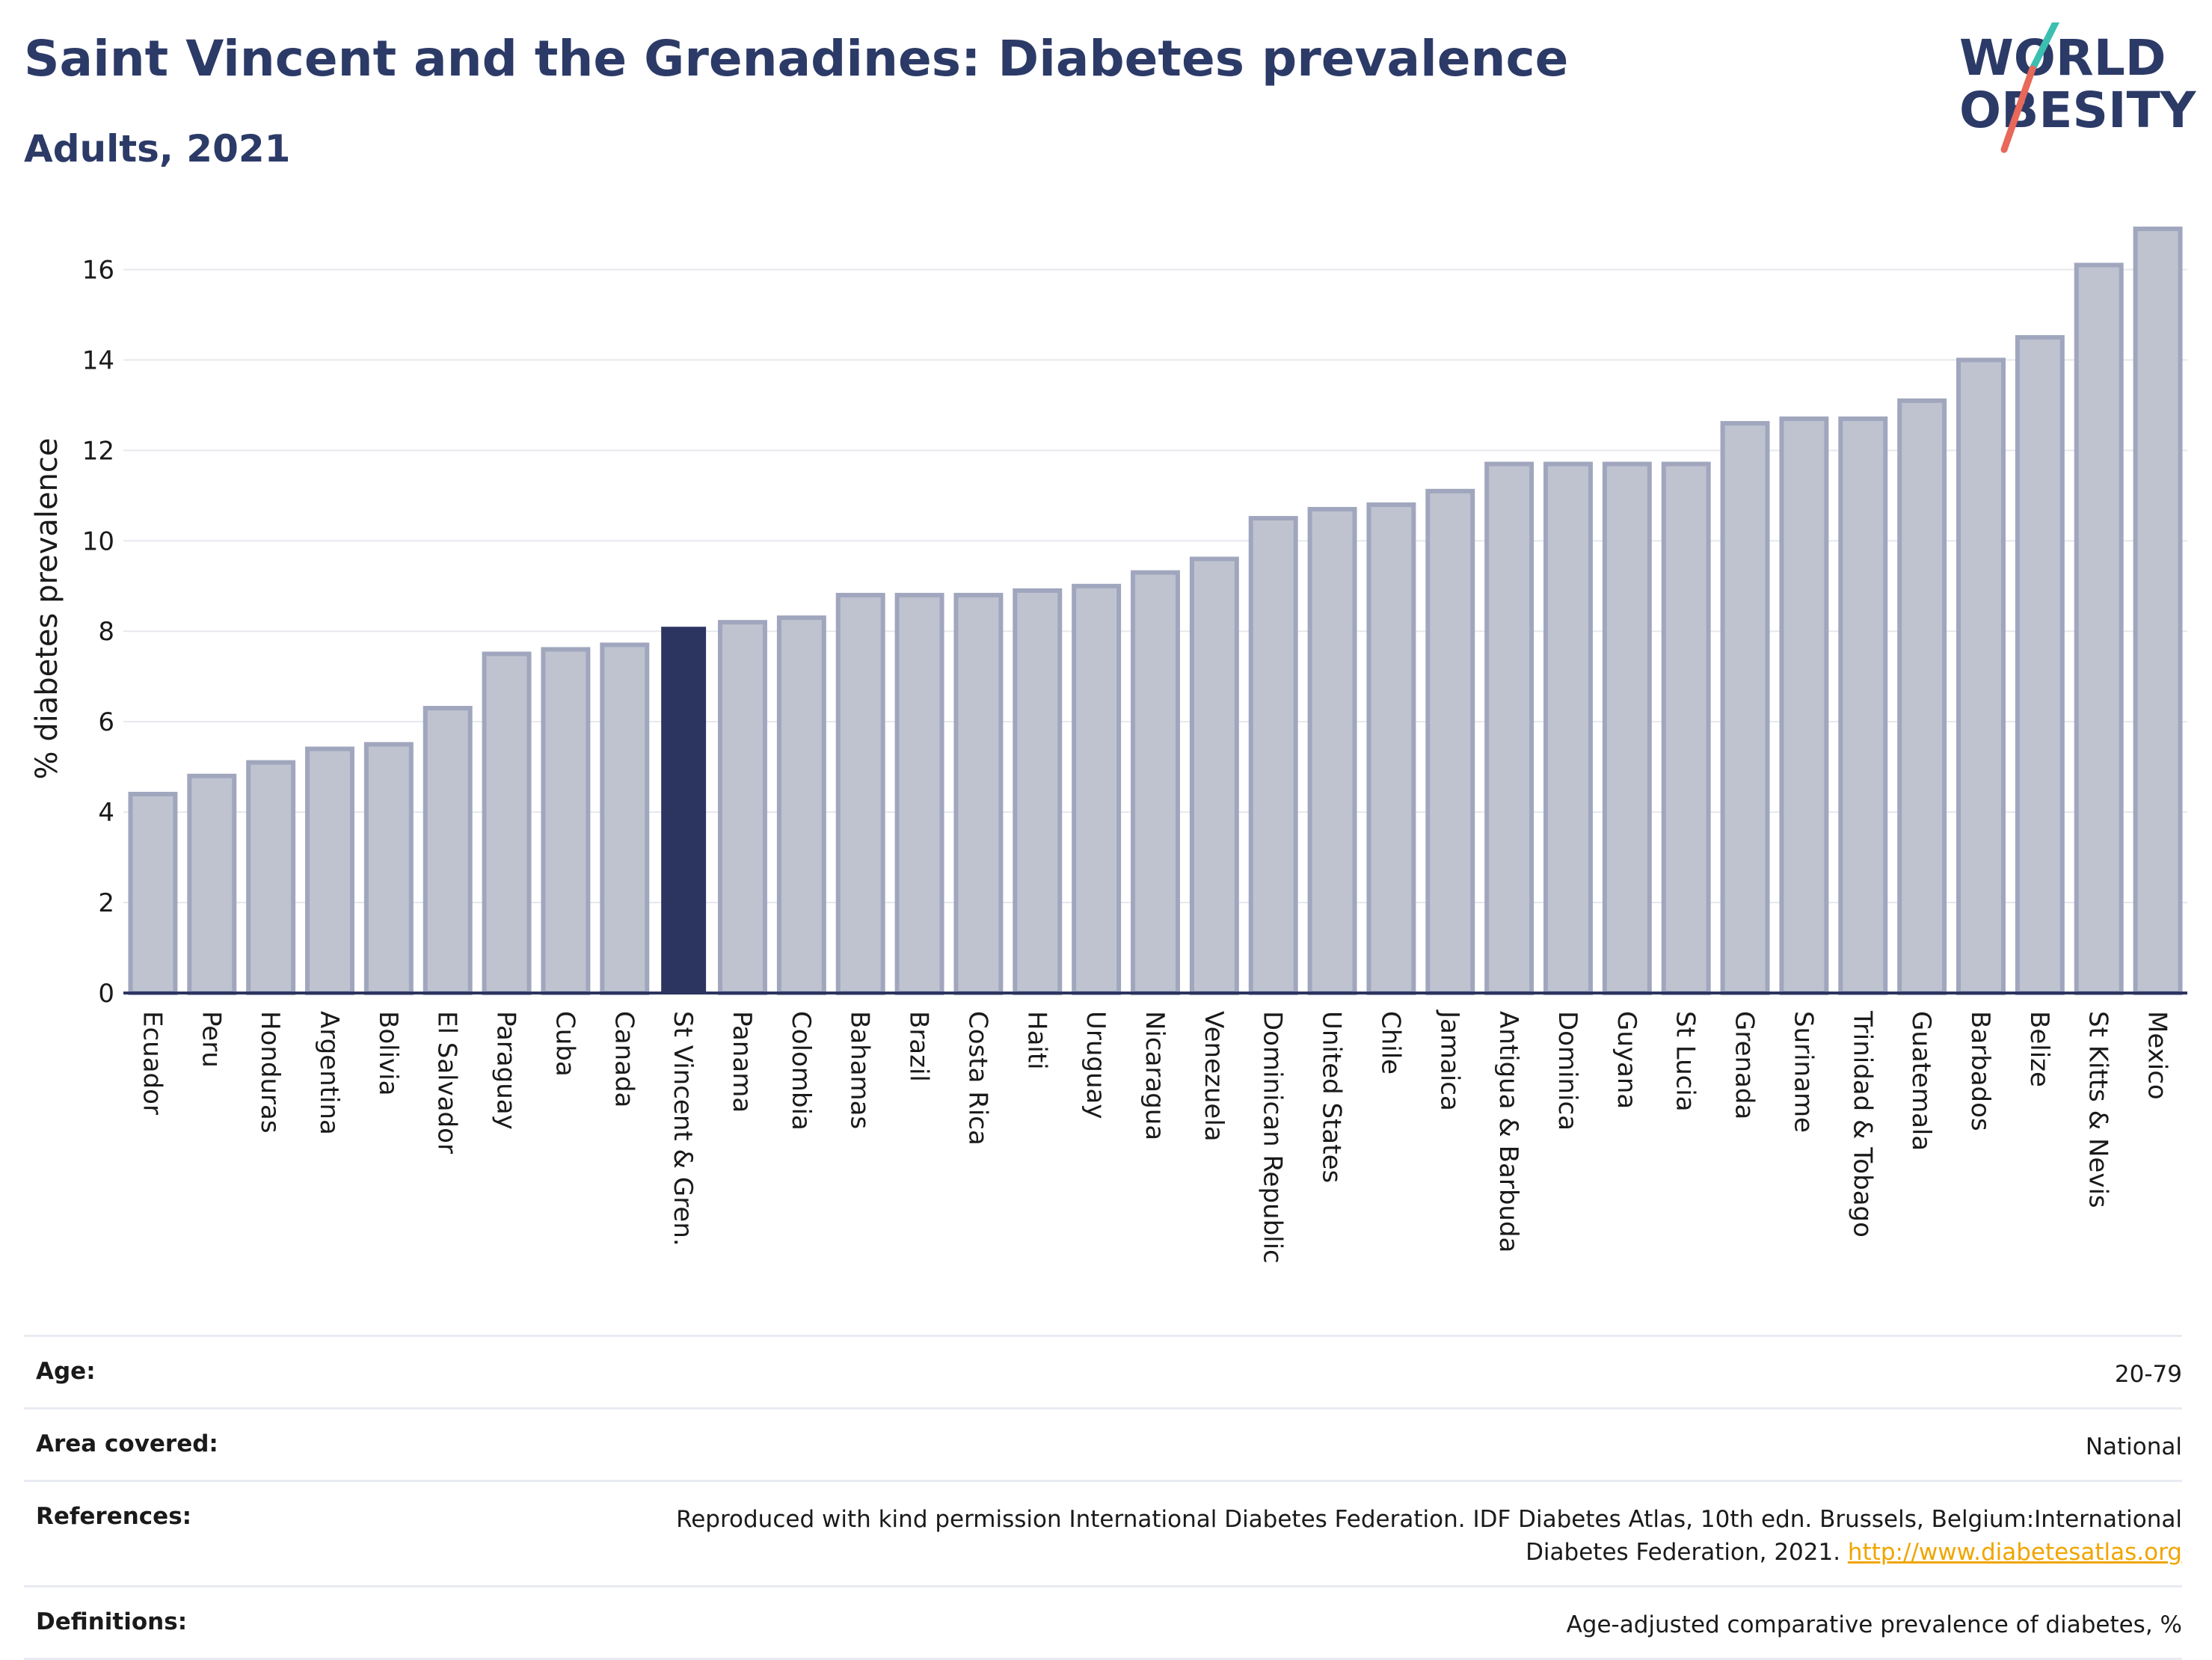 The height and width of the screenshot is (1660, 2212). I want to click on meta-row-area: Area covered: National, so click(1103, 1443).